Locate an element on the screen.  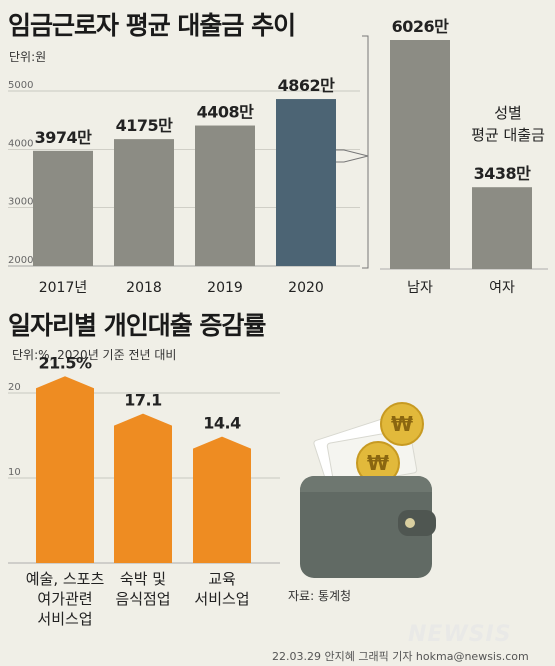
ytick-label: 3000 is located at coordinates (20, 202).